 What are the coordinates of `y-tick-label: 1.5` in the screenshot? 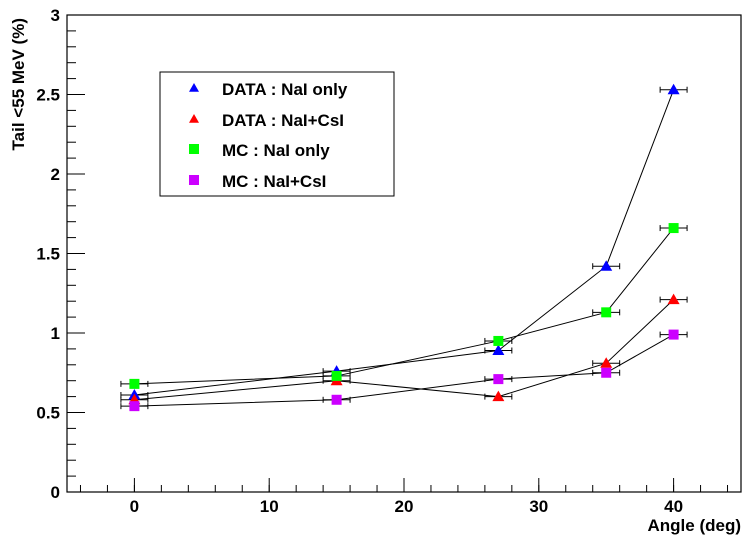 It's located at (48, 254).